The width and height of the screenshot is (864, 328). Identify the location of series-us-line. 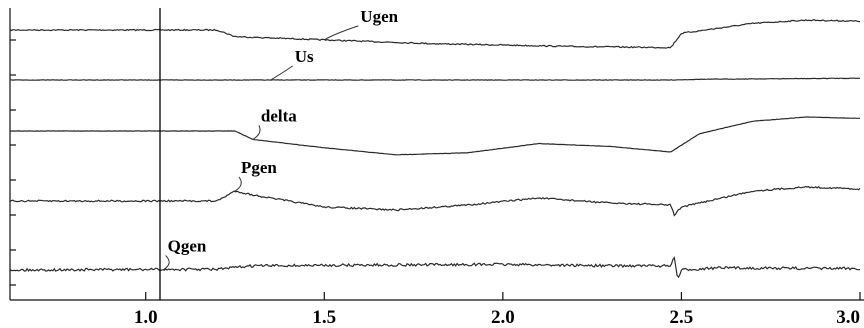
(435, 79).